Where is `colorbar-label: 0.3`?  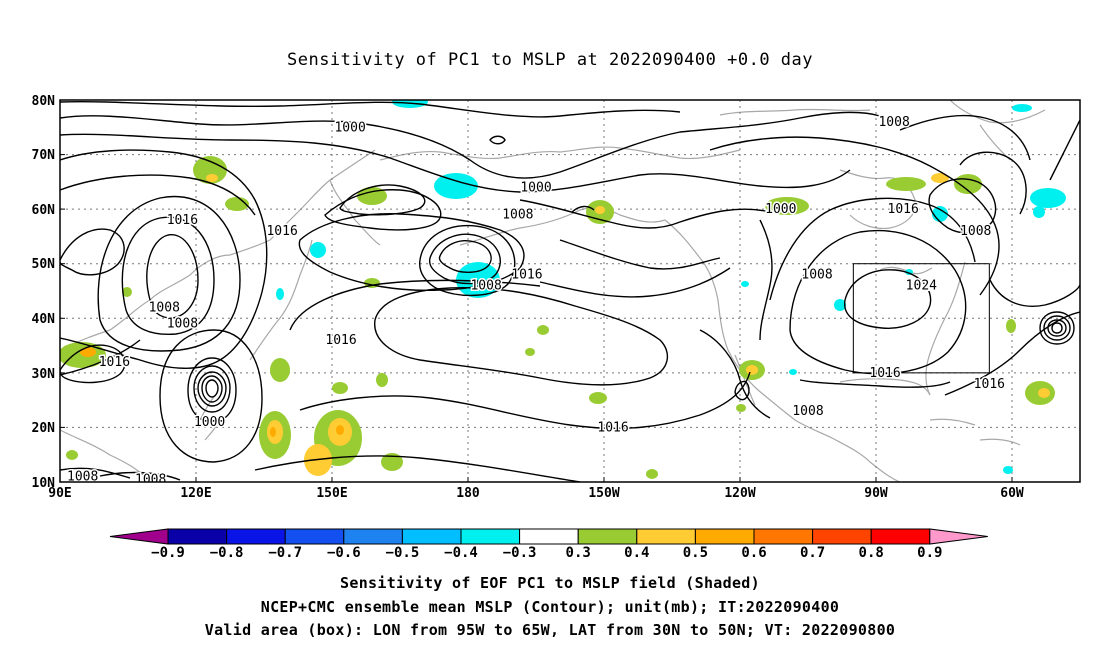 colorbar-label: 0.3 is located at coordinates (578, 553).